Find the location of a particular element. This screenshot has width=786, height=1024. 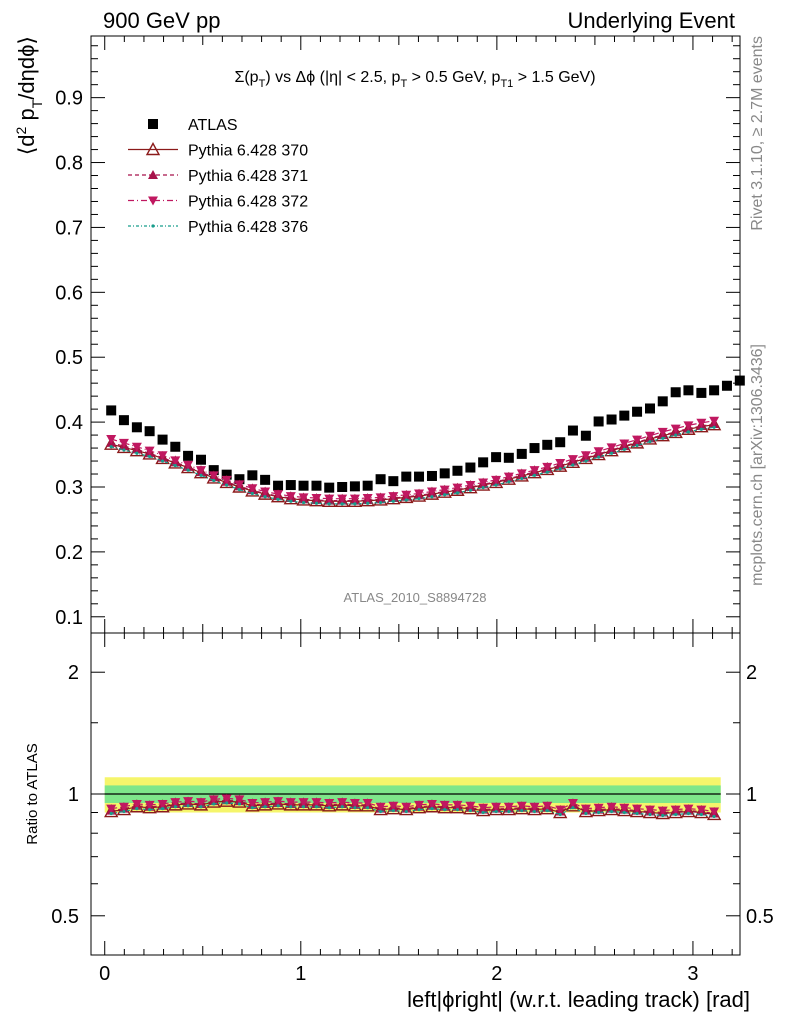

main-ylabel: ⟨d2 pT/dηdϕ⟩ is located at coordinates (29, 95).